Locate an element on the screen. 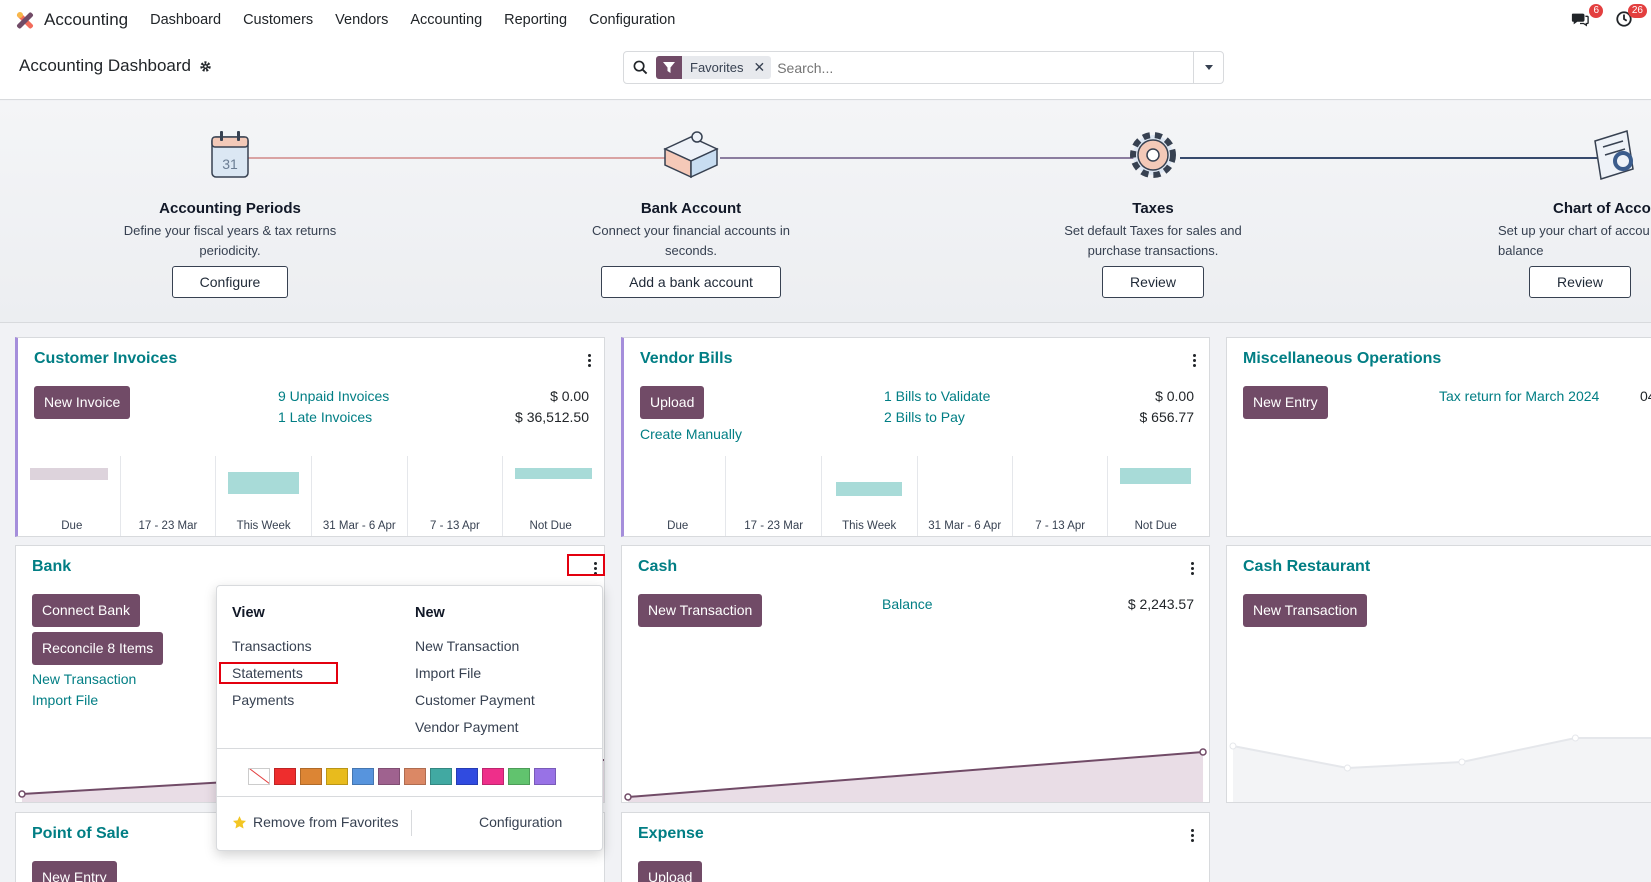 The image size is (1651, 882). view-payments-item: Payments is located at coordinates (263, 700).